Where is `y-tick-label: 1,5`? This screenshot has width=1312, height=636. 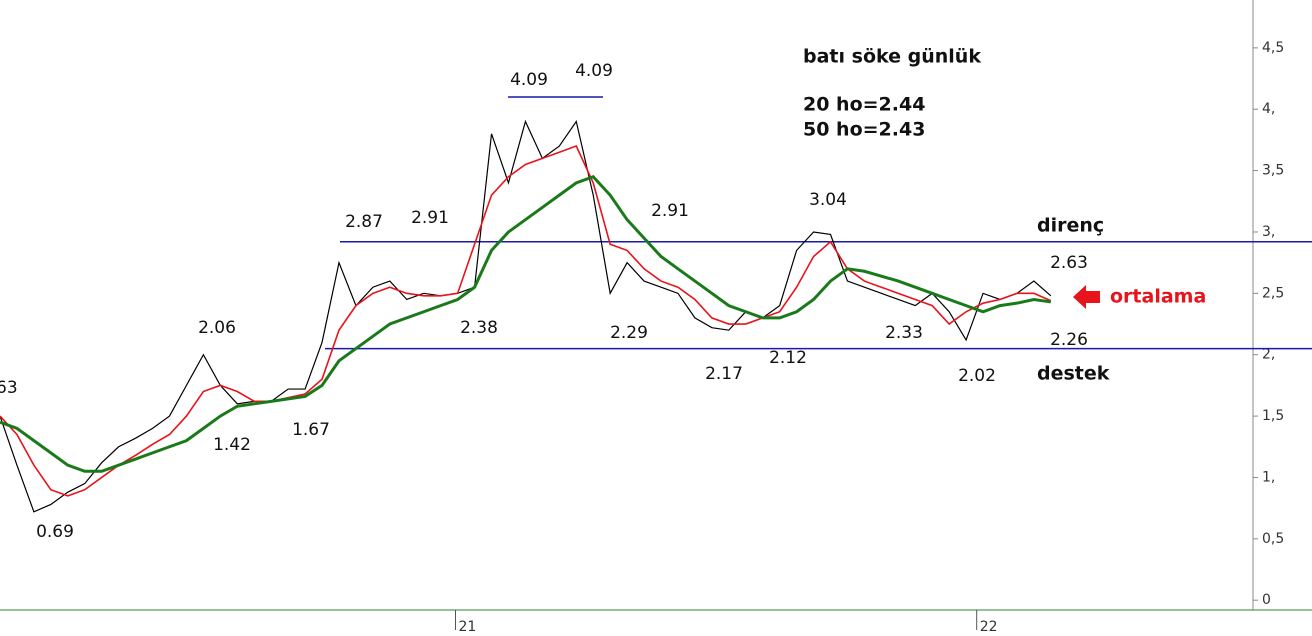
y-tick-label: 1,5 is located at coordinates (1273, 416).